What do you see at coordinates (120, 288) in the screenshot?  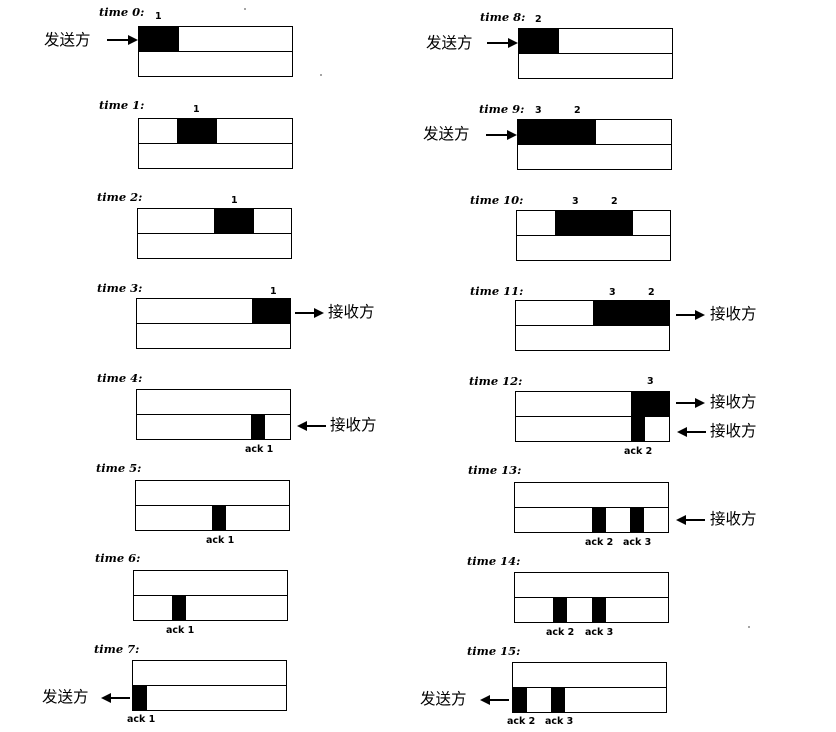 I see `time-label: time 3:` at bounding box center [120, 288].